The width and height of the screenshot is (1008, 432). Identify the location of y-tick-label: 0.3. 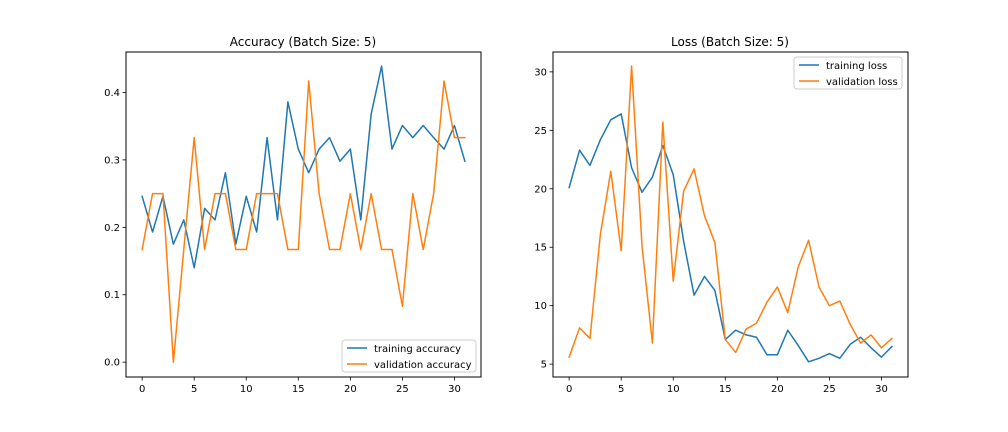
(112, 160).